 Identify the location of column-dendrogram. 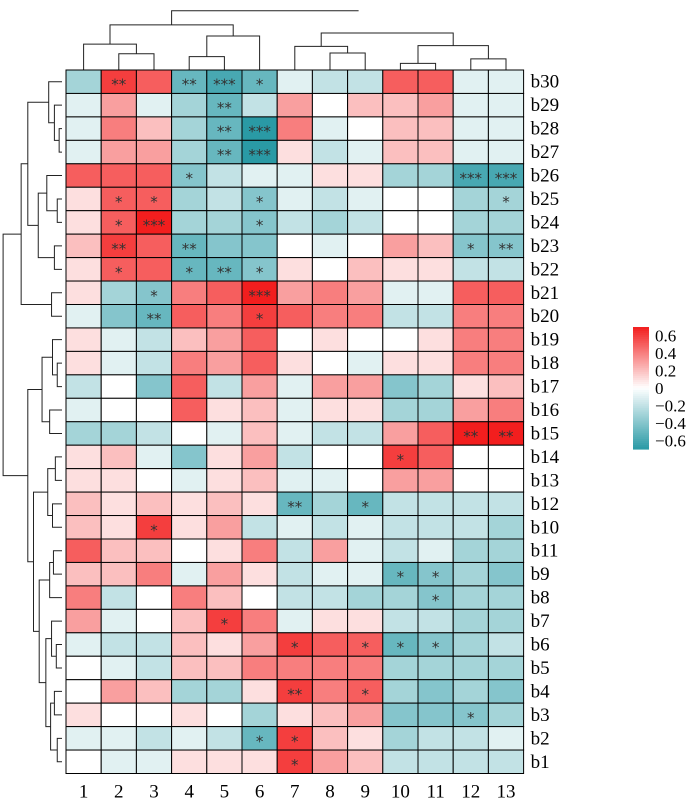
(295, 40).